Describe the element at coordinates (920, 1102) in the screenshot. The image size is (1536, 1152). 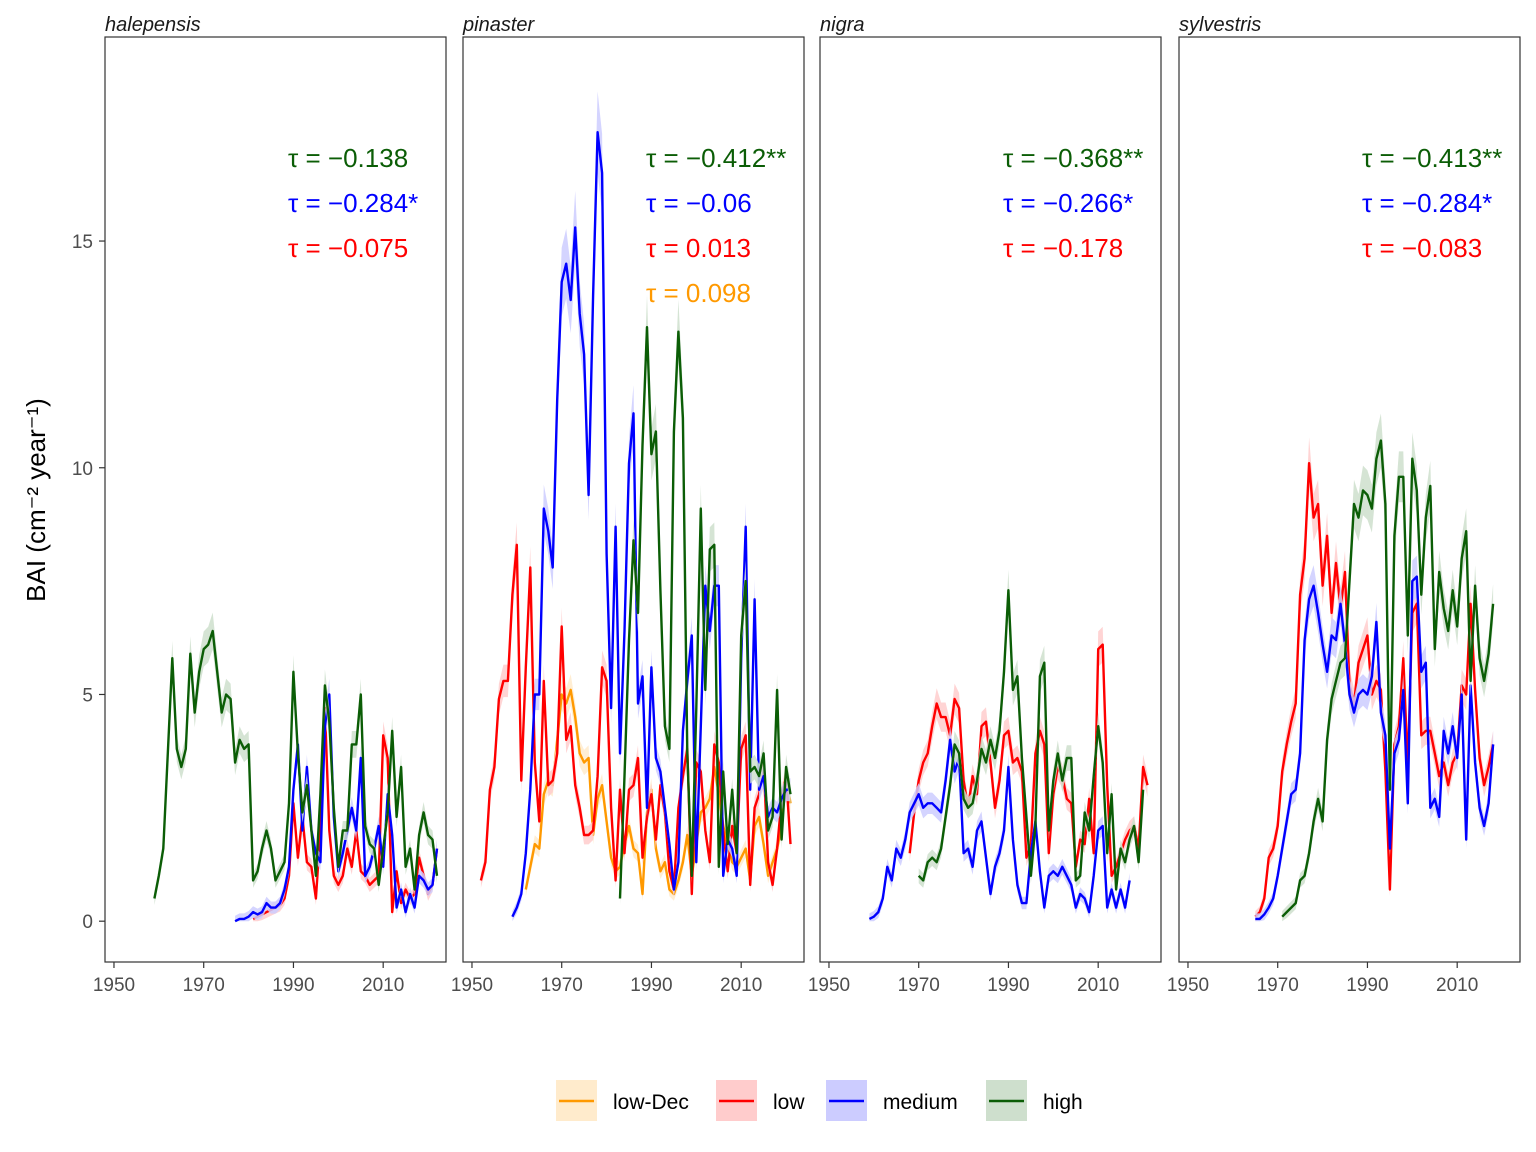
I see `legend-label: medium` at that location.